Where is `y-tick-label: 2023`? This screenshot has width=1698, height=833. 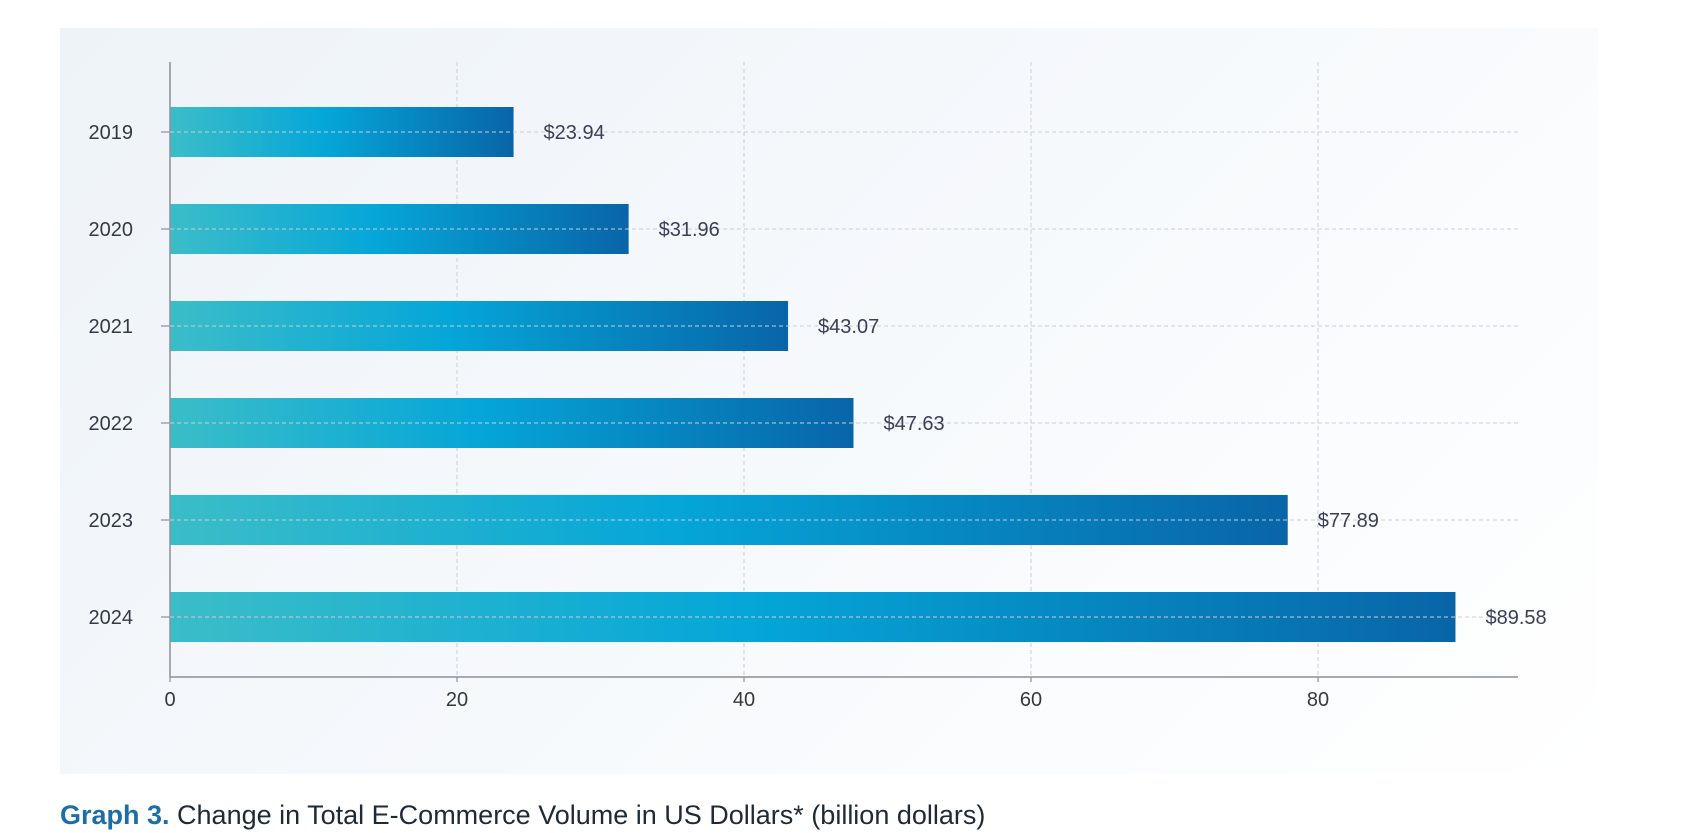
y-tick-label: 2023 is located at coordinates (111, 521).